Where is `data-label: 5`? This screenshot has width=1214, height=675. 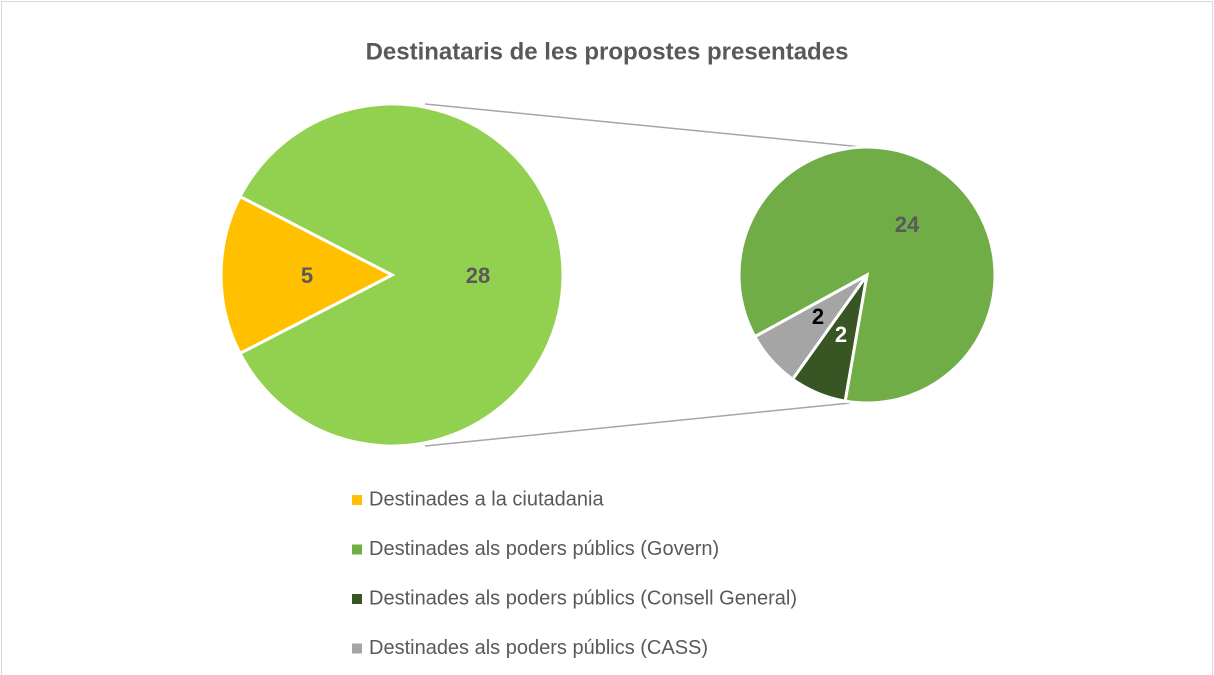
data-label: 5 is located at coordinates (307, 275).